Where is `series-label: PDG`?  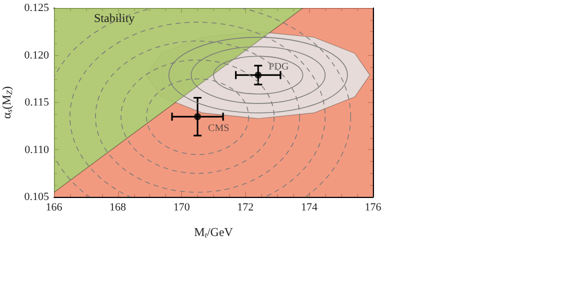 series-label: PDG is located at coordinates (278, 67).